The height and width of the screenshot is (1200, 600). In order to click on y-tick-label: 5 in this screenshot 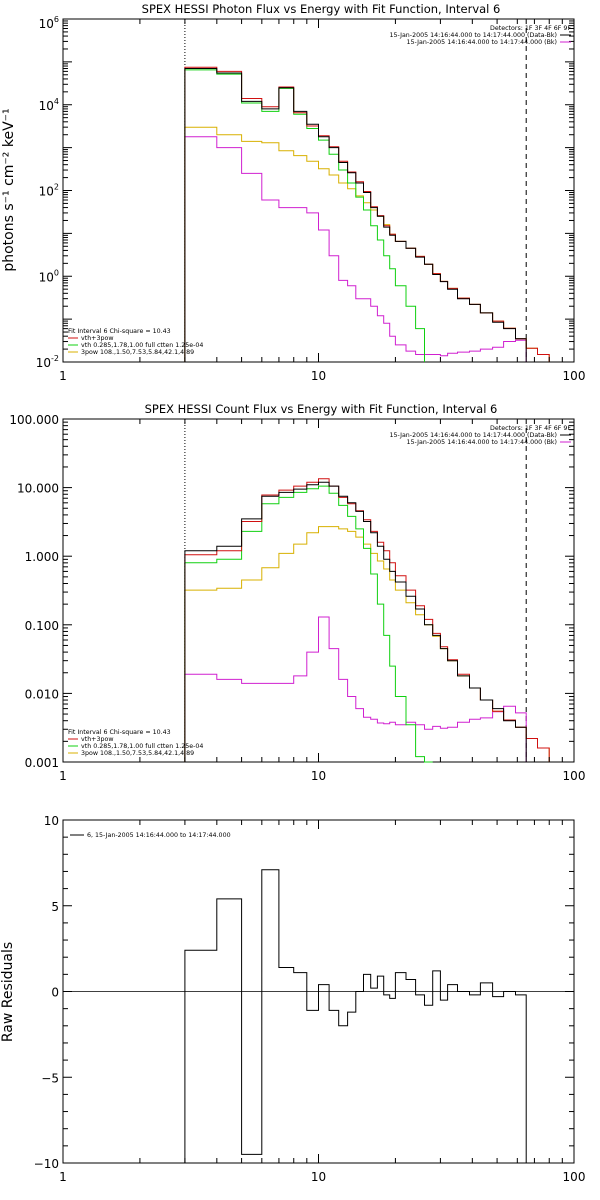, I will do `click(55, 907)`.